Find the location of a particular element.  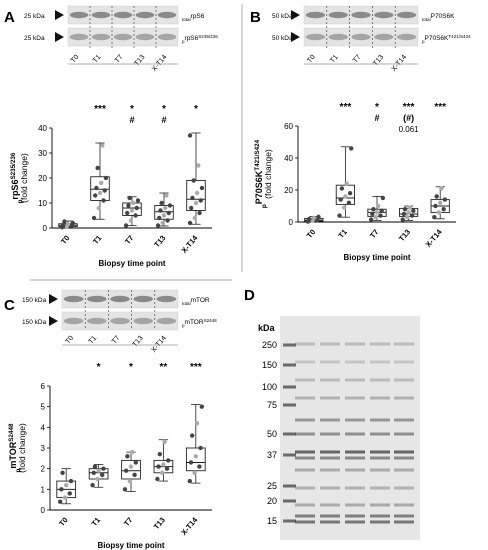

y-tick-label: 4 is located at coordinates (43, 427).